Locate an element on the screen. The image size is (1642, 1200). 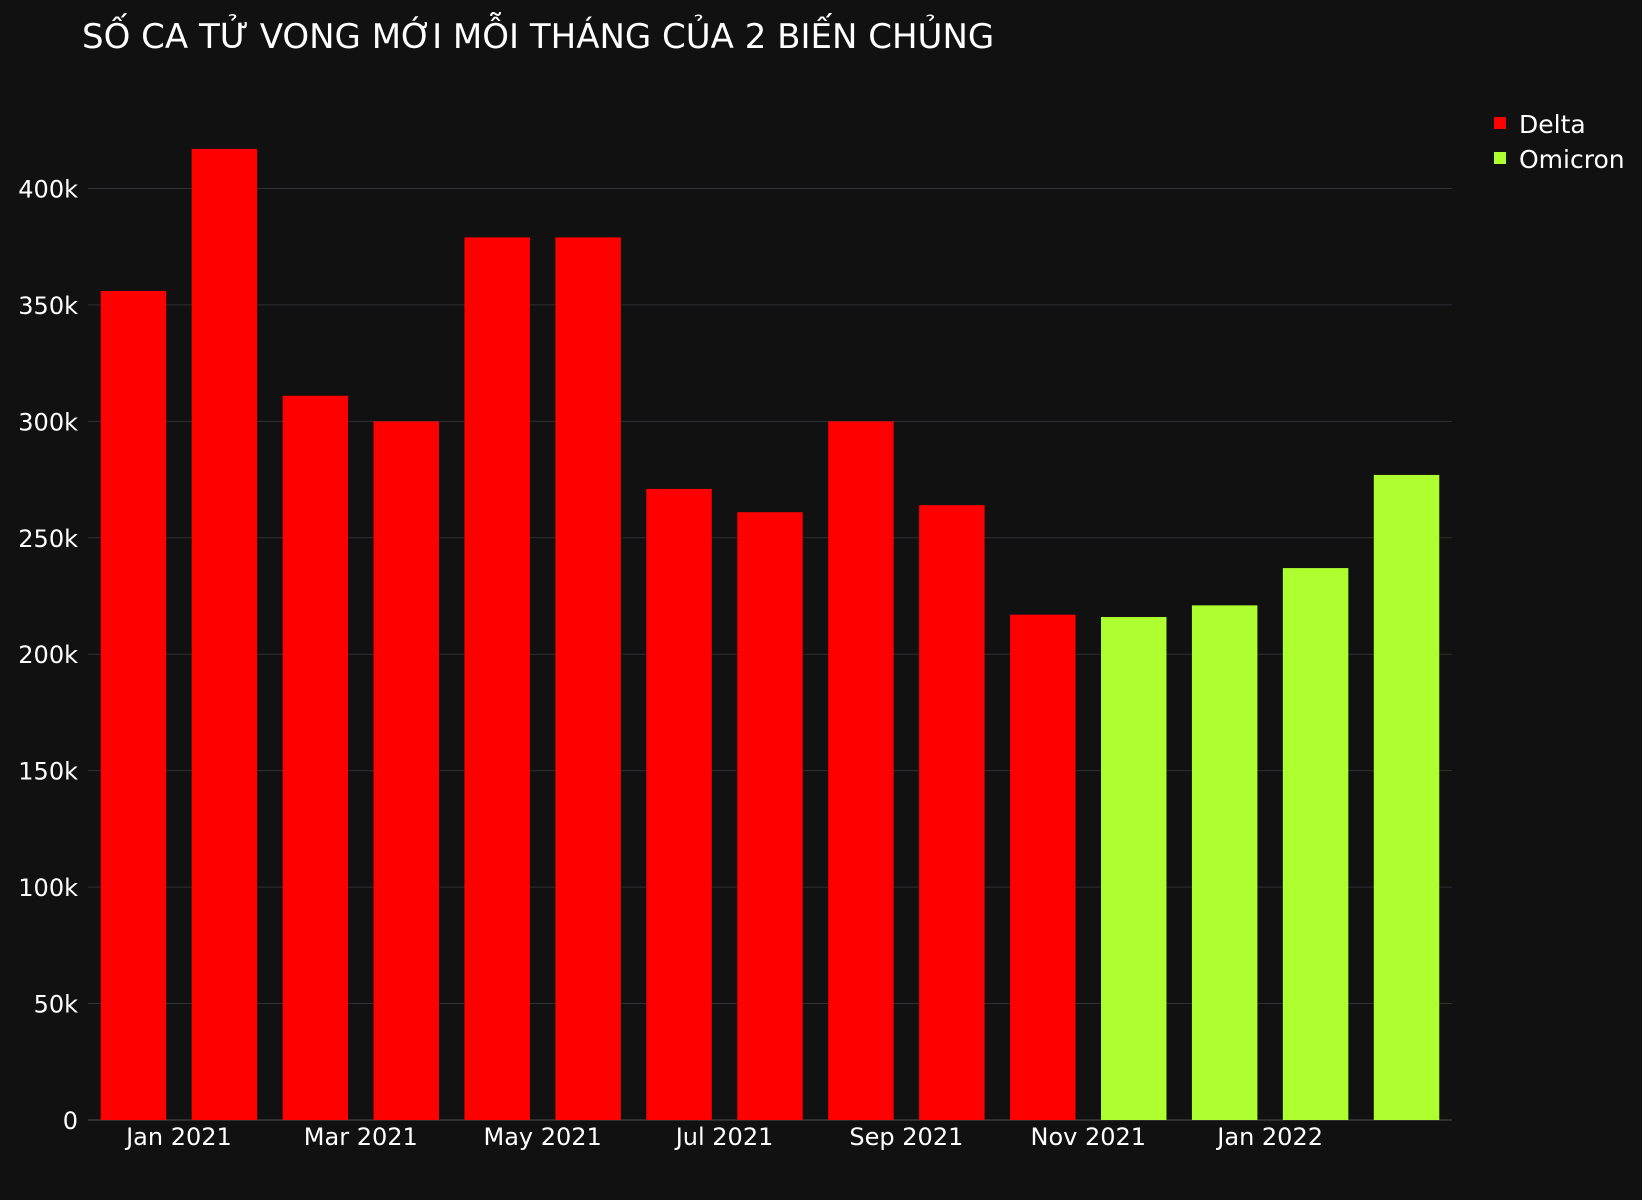
legend: Delta Omicron is located at coordinates (1559, 142).